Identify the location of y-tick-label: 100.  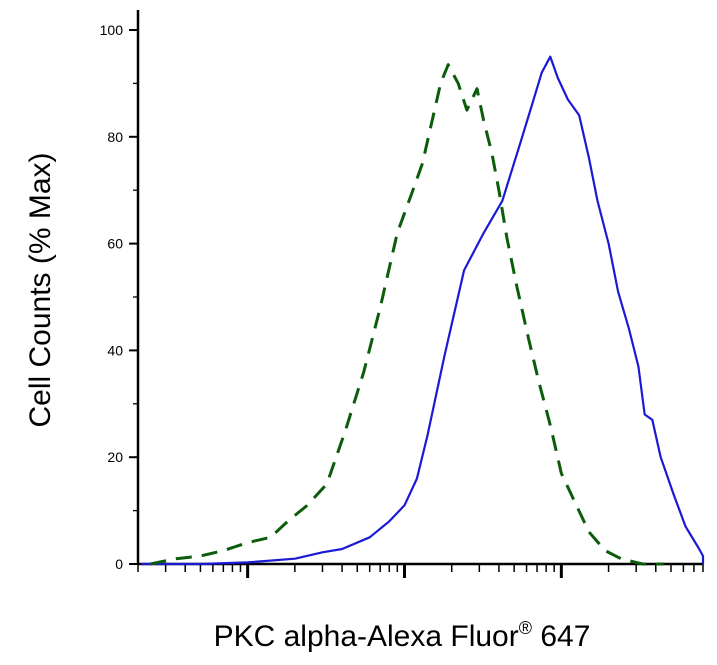
(112, 30).